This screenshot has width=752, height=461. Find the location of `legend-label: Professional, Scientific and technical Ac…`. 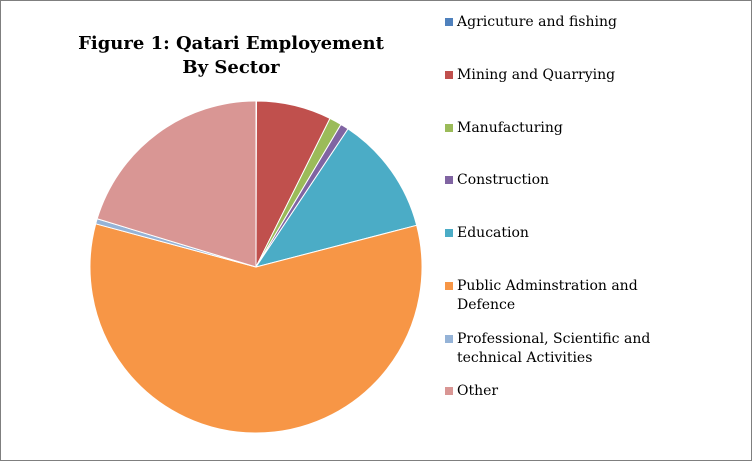

legend-label: Professional, Scientific and technical Ac… is located at coordinates (577, 349).